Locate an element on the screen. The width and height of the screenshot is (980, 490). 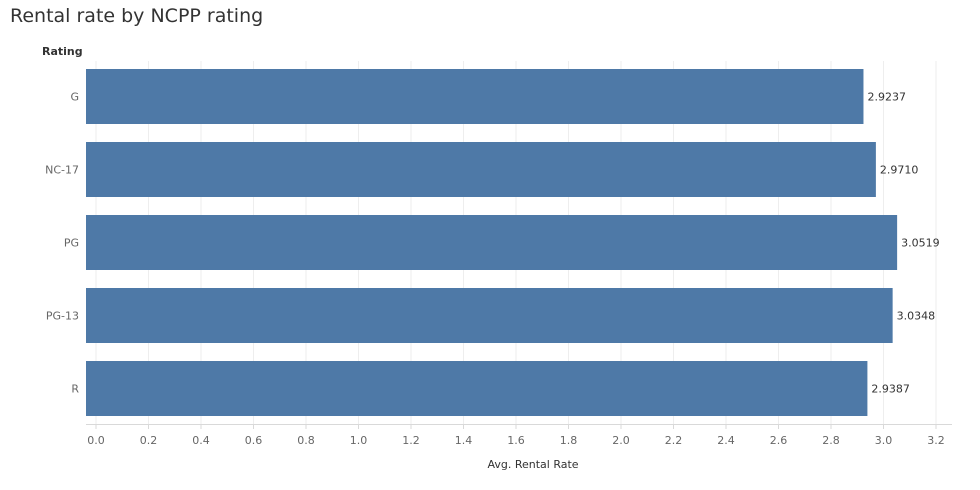
x-tick-label-15: 3.0 is located at coordinates (884, 440).